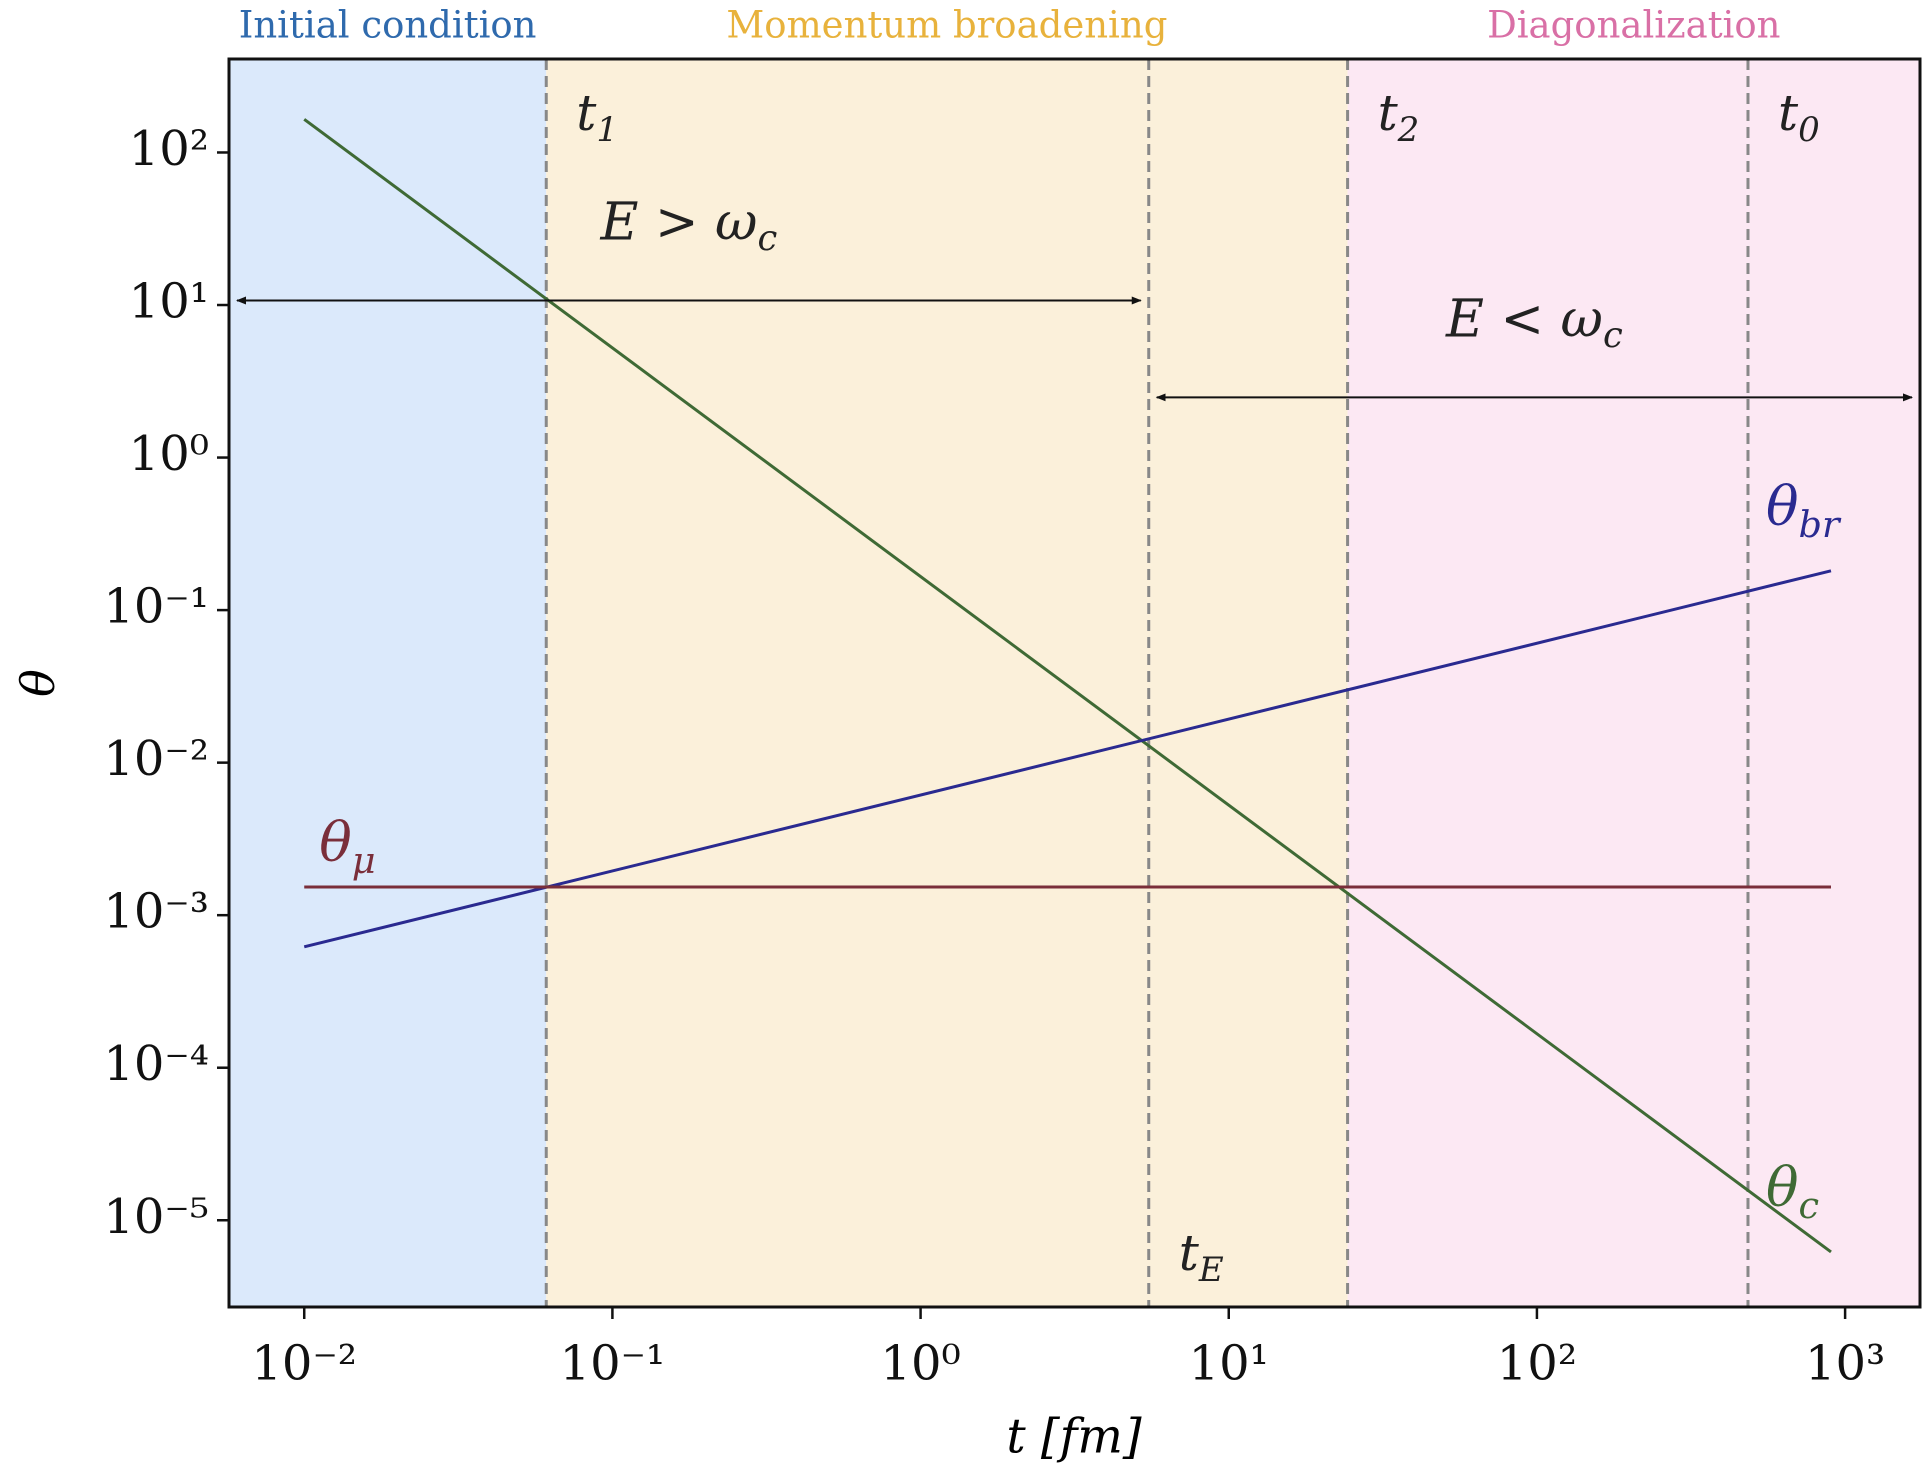  I want to click on series-label: θc, so click(1792, 1191).